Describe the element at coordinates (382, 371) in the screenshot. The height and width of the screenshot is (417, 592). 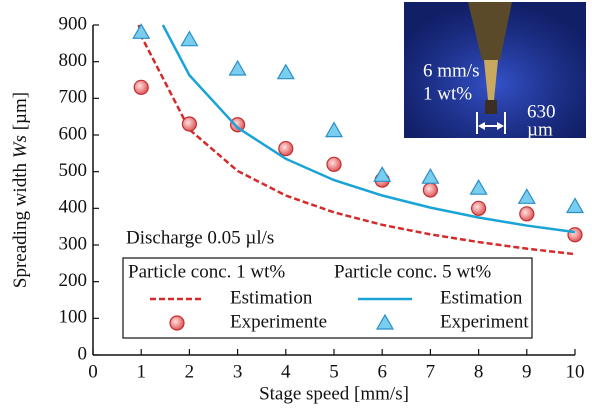
I see `x-tick-label: 6` at that location.